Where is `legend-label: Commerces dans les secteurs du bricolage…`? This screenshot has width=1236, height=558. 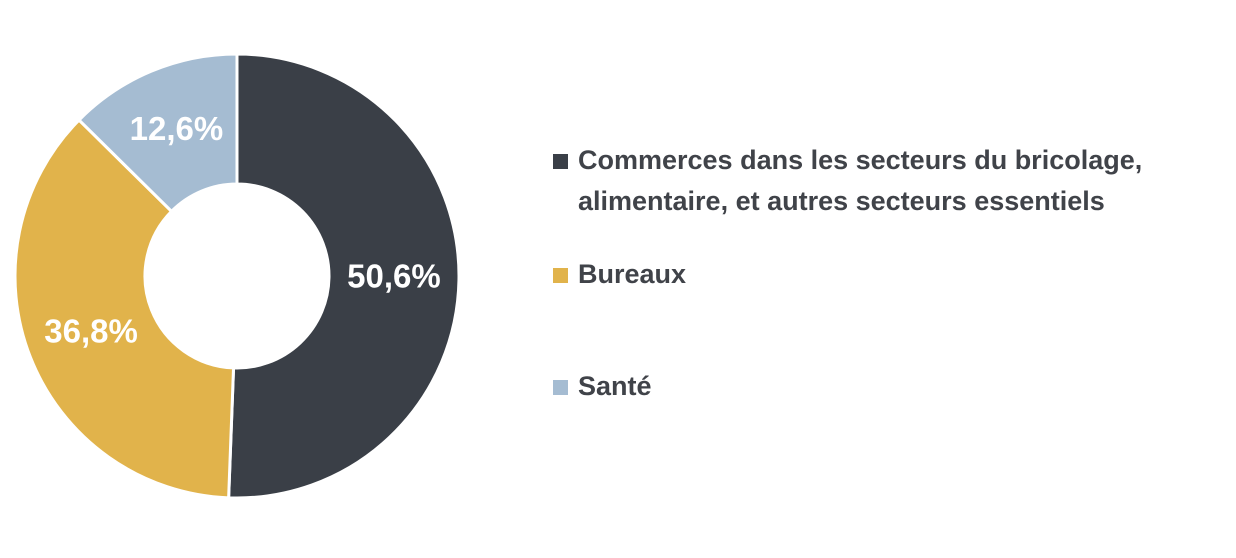
legend-label: Commerces dans les secteurs du bricolage… is located at coordinates (860, 180).